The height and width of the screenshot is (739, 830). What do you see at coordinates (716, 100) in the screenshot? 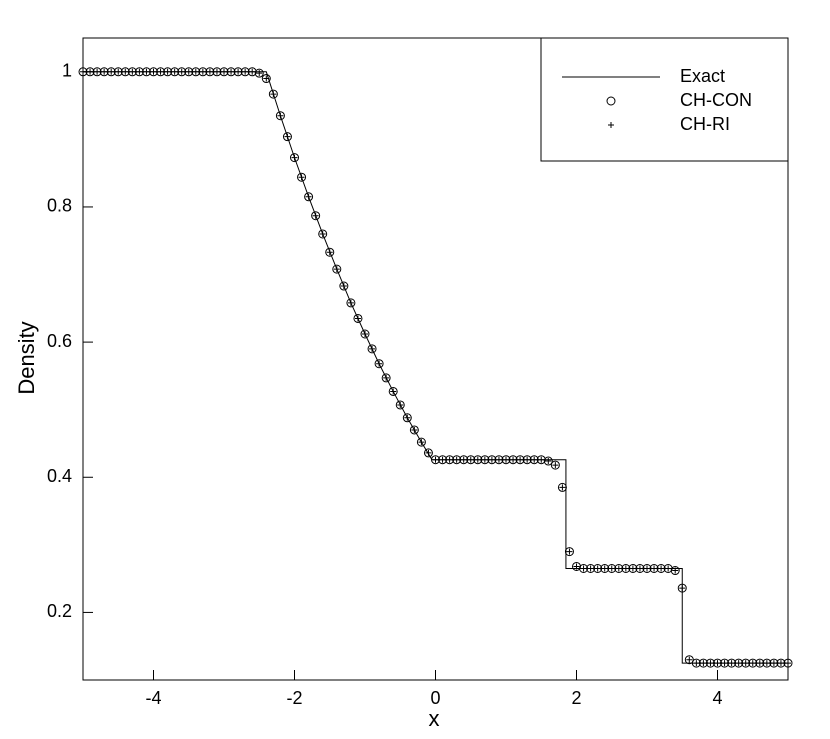
I see `legend-label: CH-CON` at bounding box center [716, 100].